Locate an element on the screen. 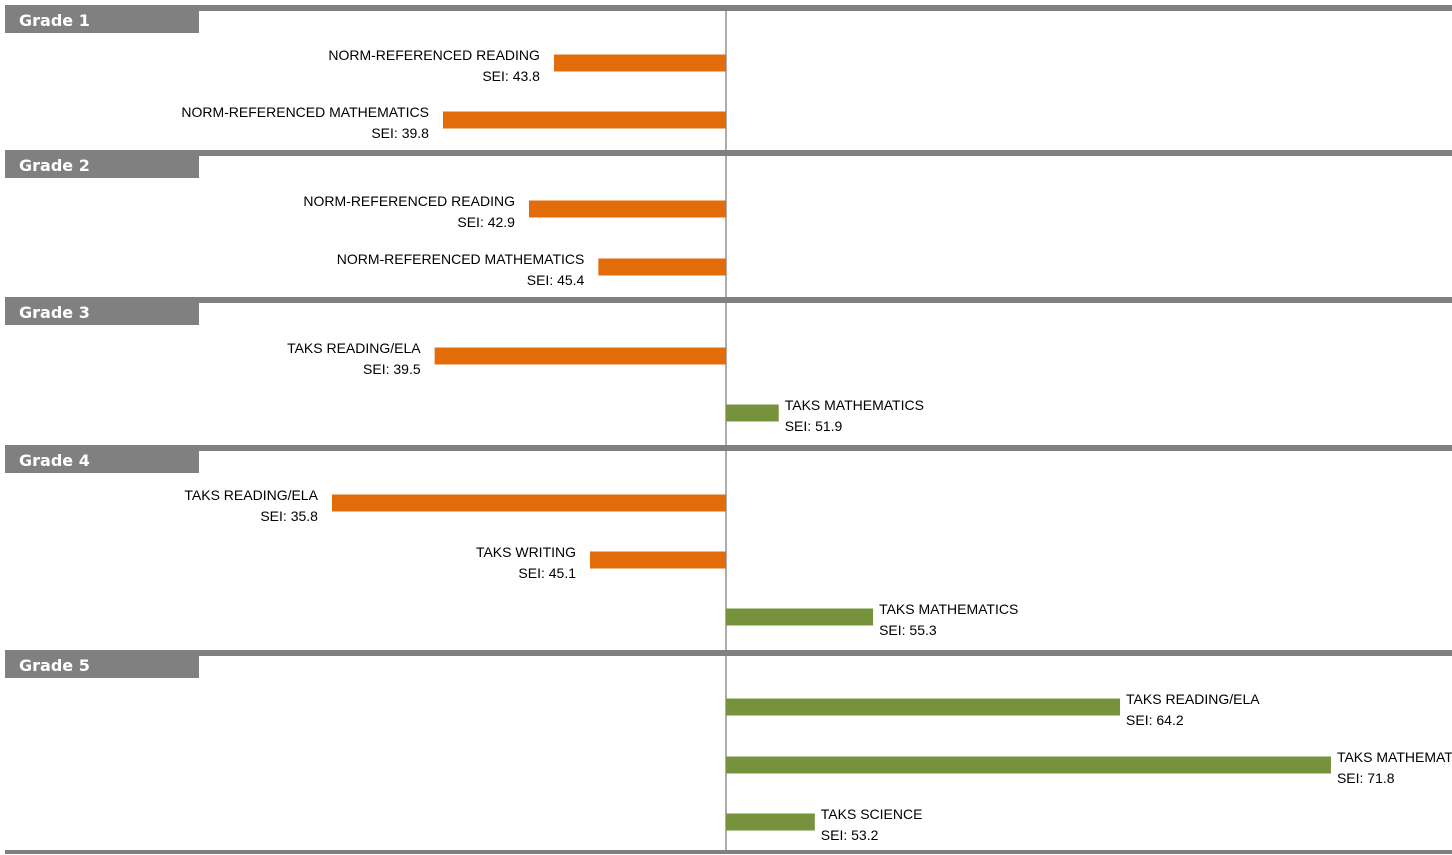 This screenshot has height=855, width=1452. bar-value-label: SEI: 53.2 is located at coordinates (850, 835).